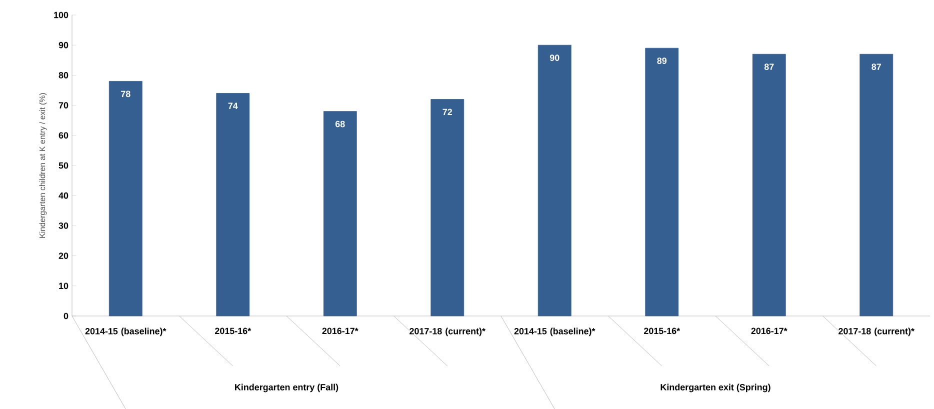  Describe the element at coordinates (63, 225) in the screenshot. I see `y-tick-label: 30` at that location.